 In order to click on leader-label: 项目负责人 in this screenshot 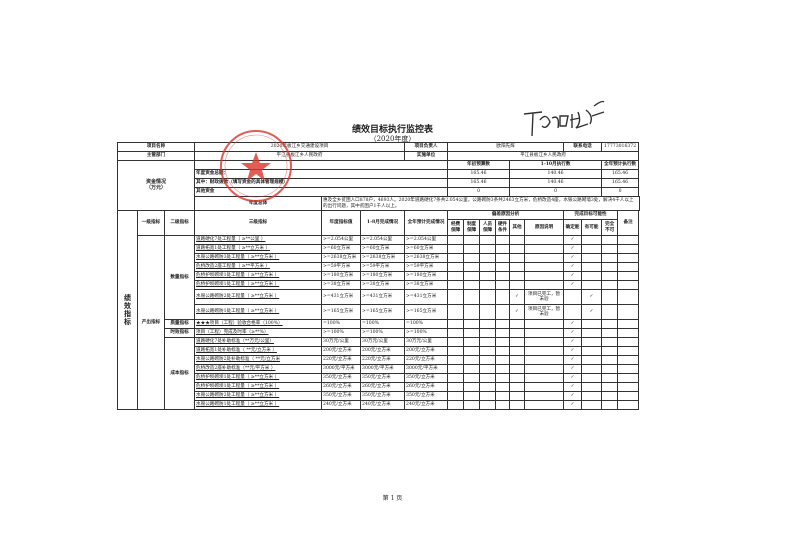, I will do `click(426, 147)`.